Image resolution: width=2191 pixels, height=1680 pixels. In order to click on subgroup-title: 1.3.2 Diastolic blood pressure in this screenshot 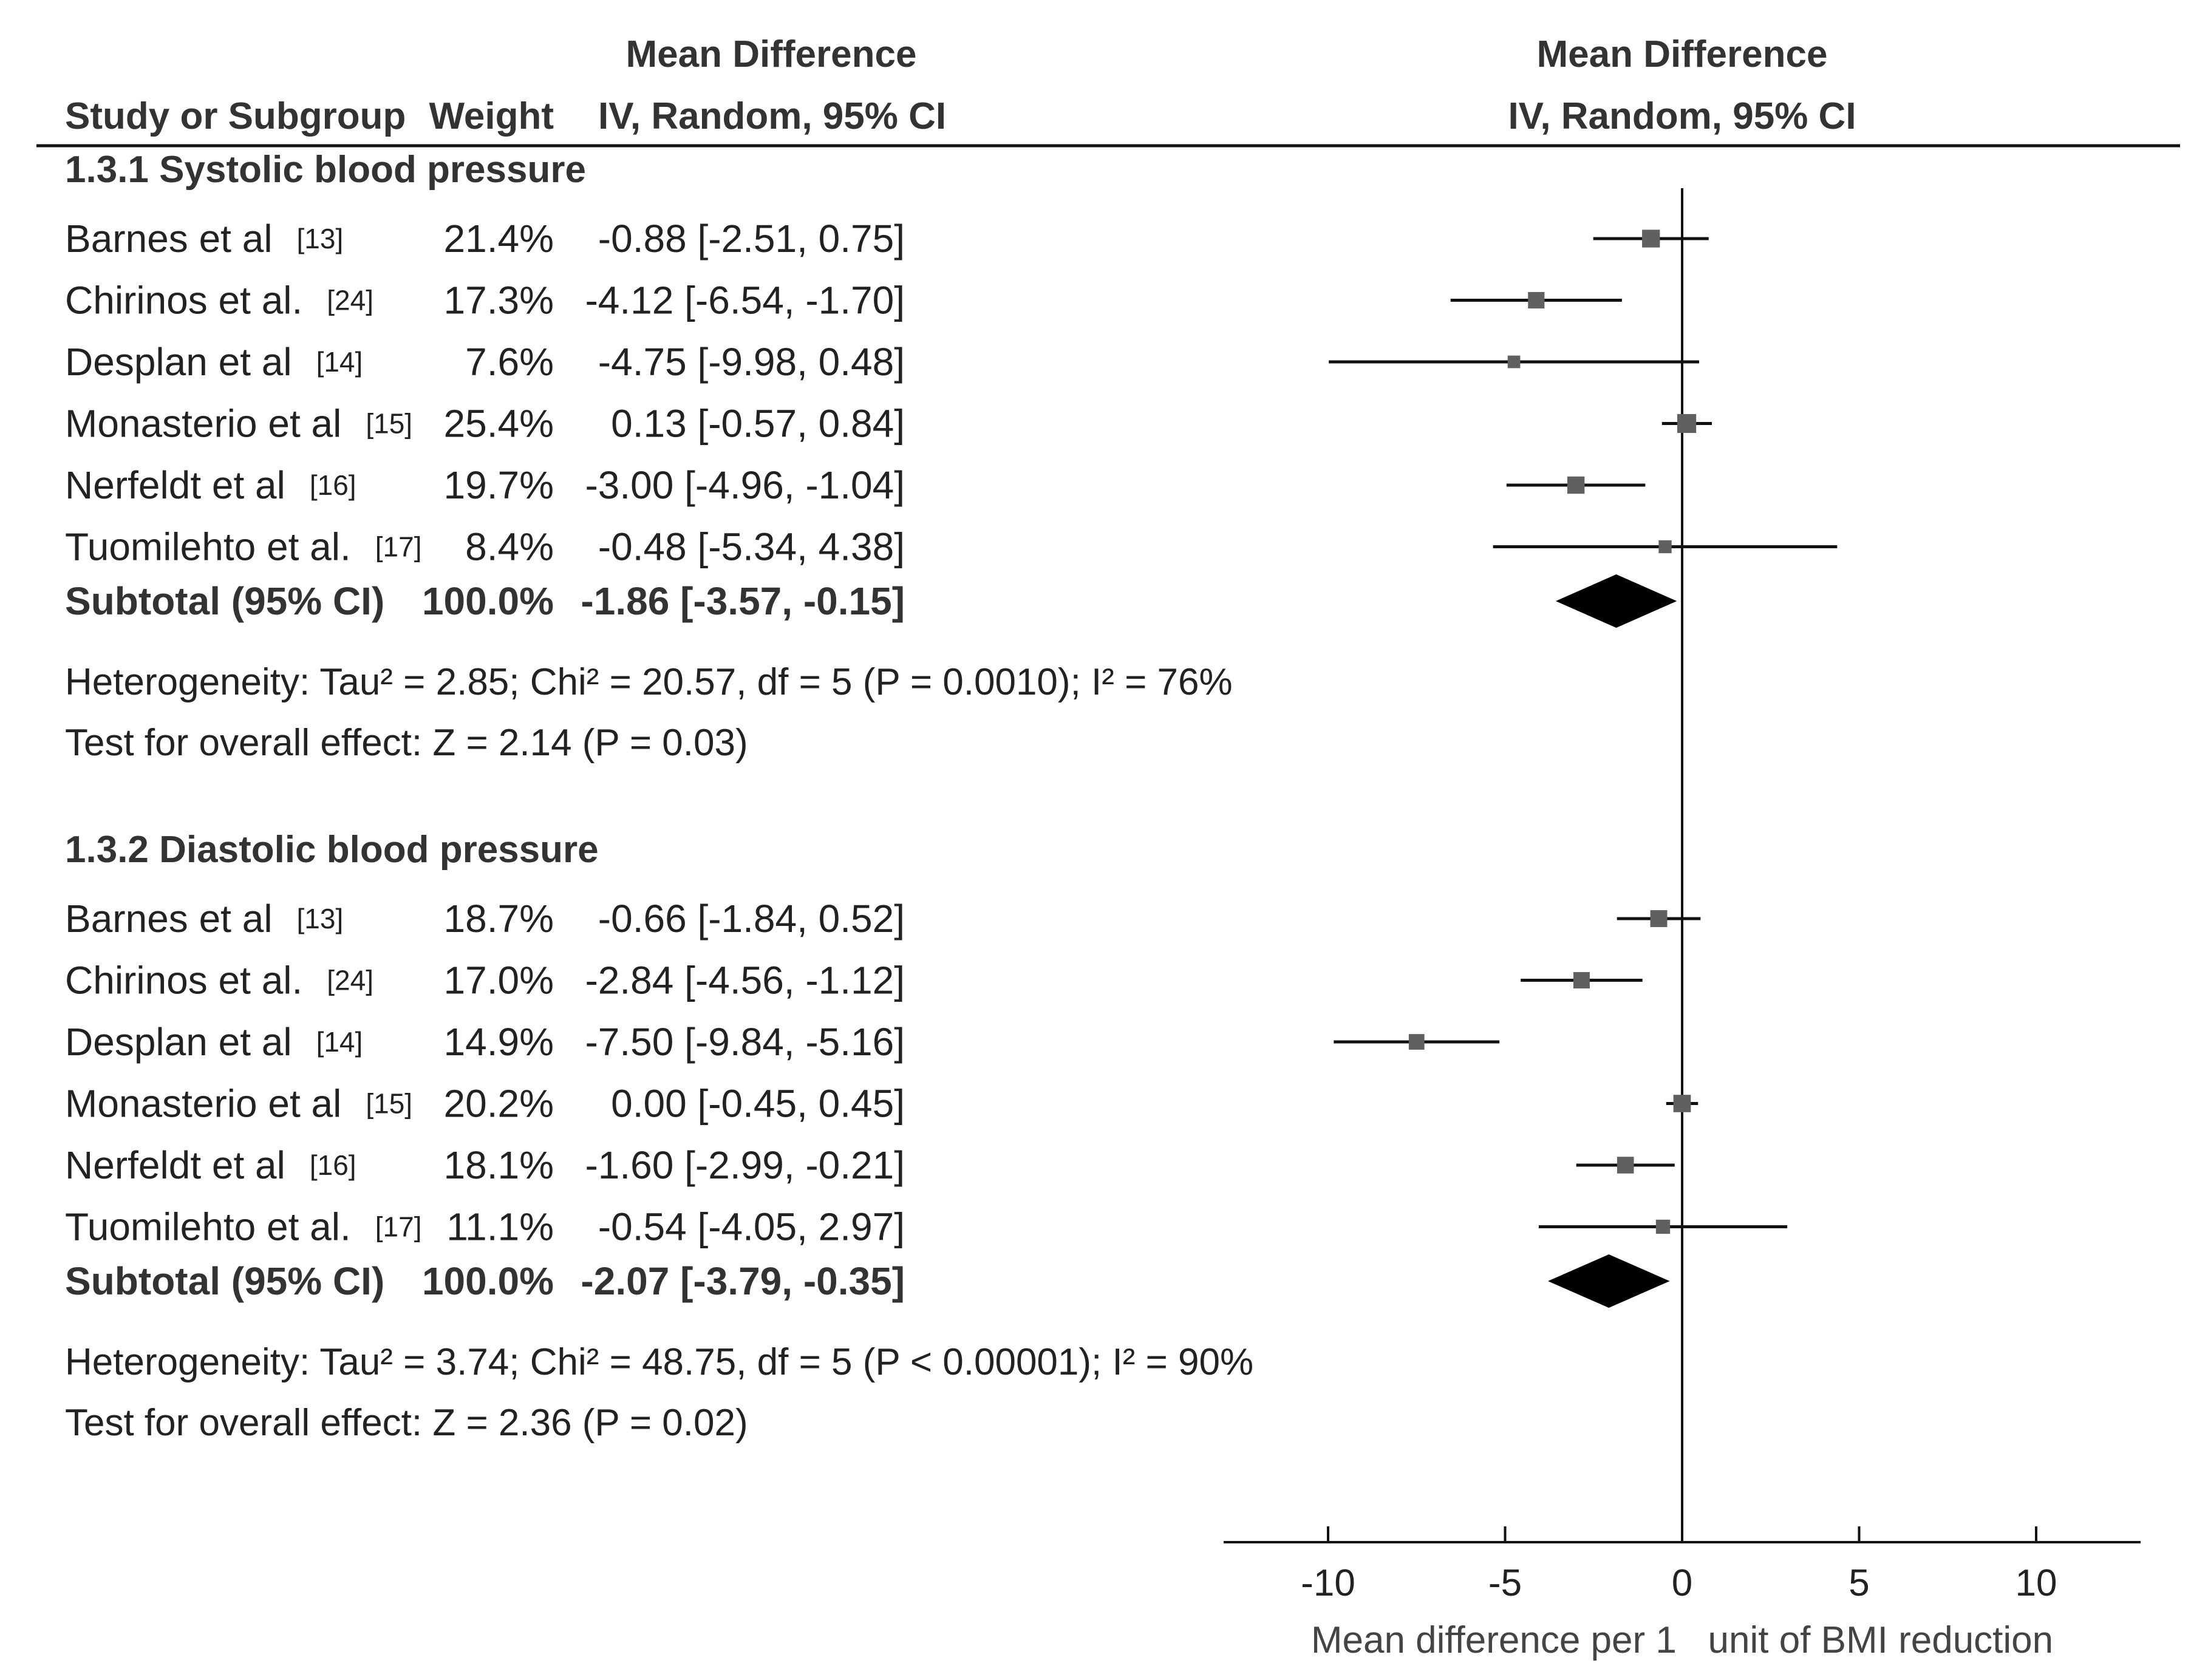, I will do `click(332, 850)`.